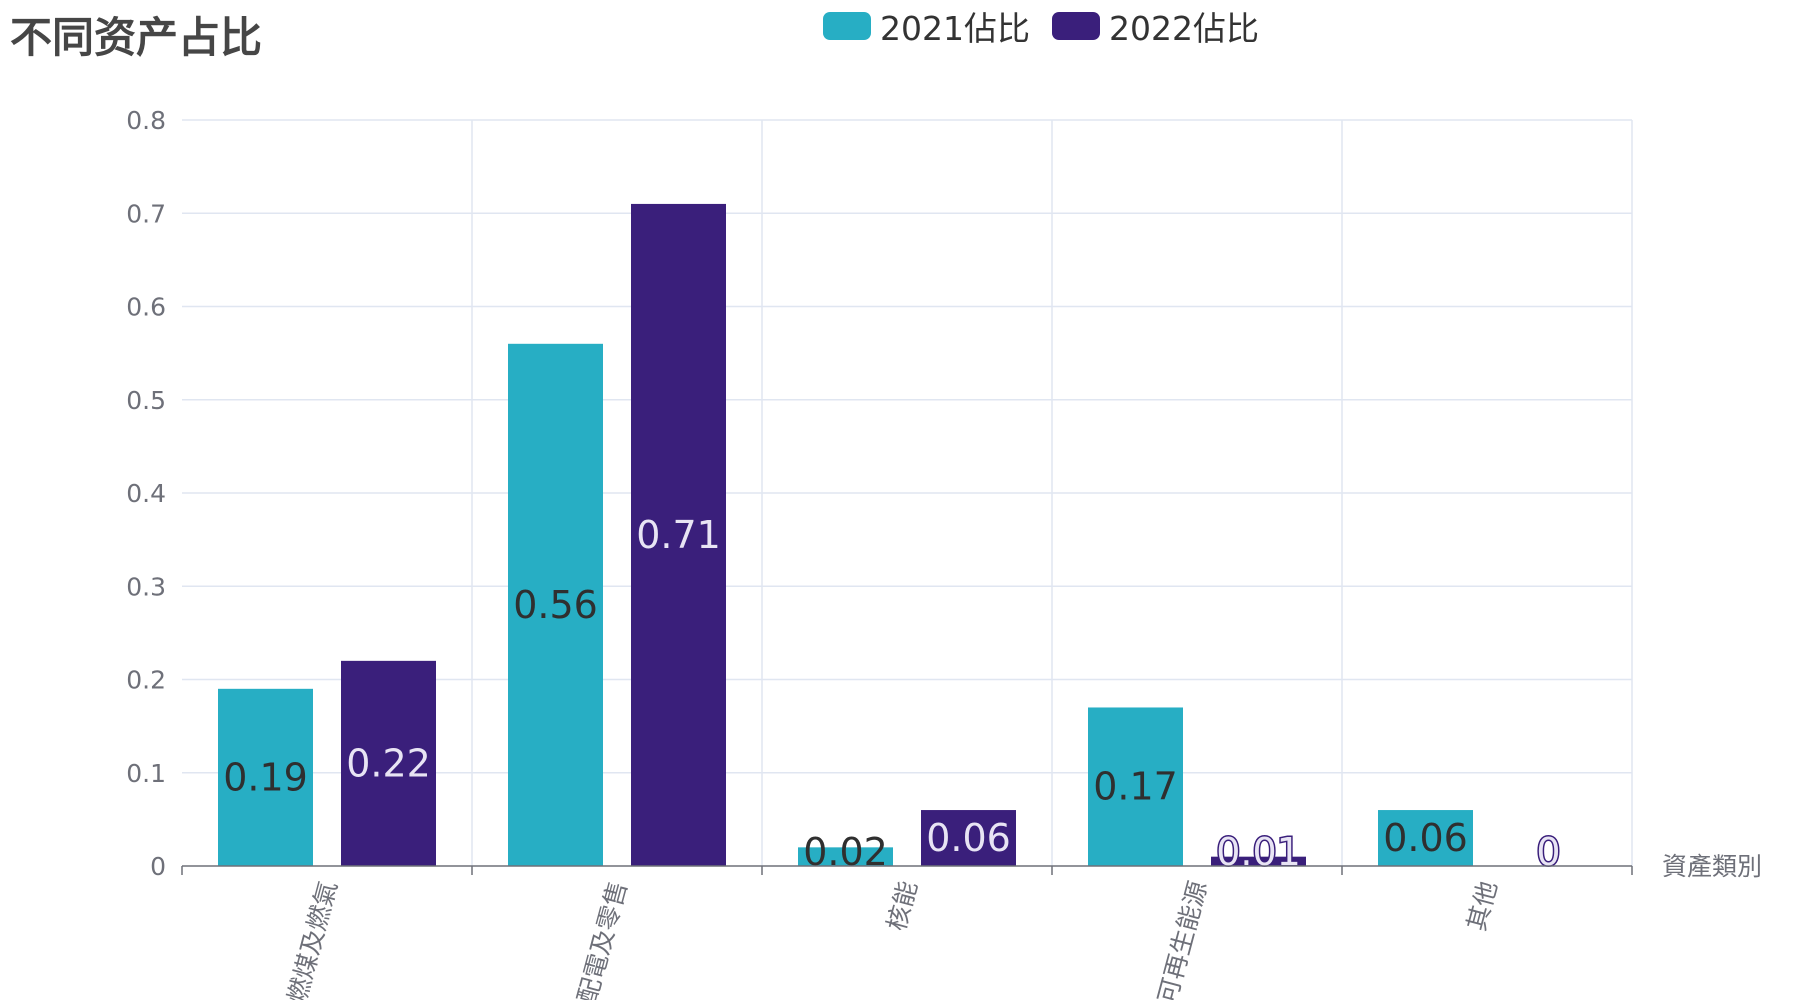 The width and height of the screenshot is (1800, 1000). What do you see at coordinates (136, 37) in the screenshot?
I see `chart-title: 不同资产占比` at bounding box center [136, 37].